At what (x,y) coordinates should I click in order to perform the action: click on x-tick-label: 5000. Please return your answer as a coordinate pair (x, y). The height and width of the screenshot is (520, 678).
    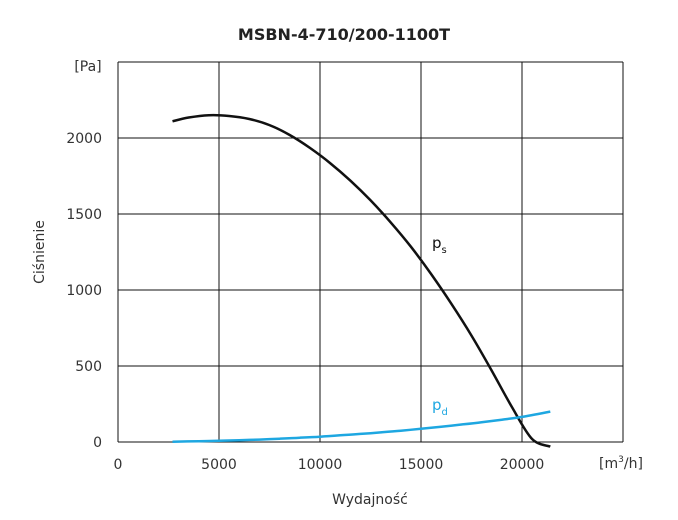
    Looking at the image, I should click on (219, 465).